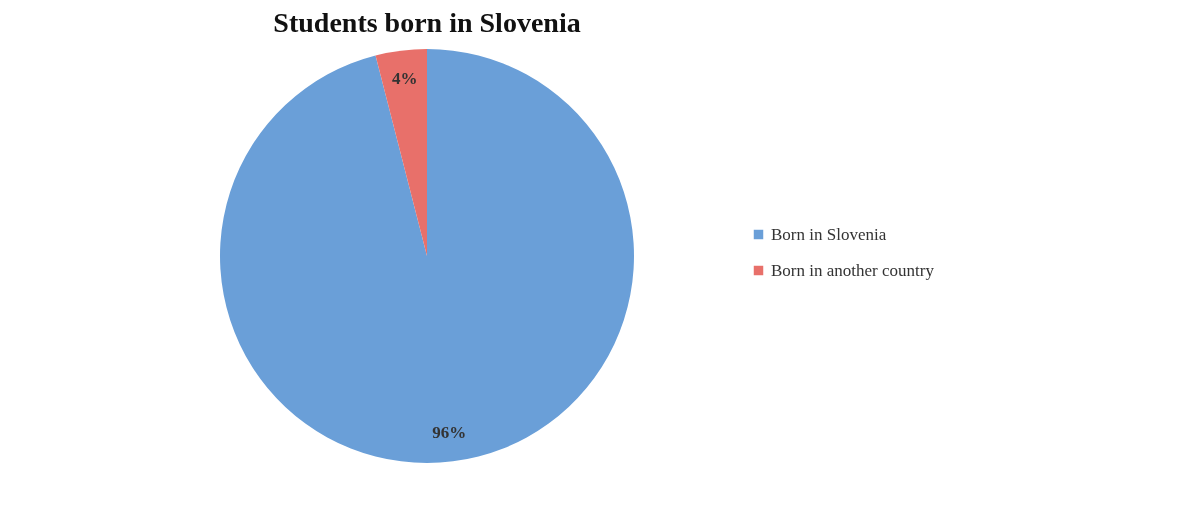 The height and width of the screenshot is (511, 1204). Describe the element at coordinates (449, 432) in the screenshot. I see `data-label: 96%` at that location.